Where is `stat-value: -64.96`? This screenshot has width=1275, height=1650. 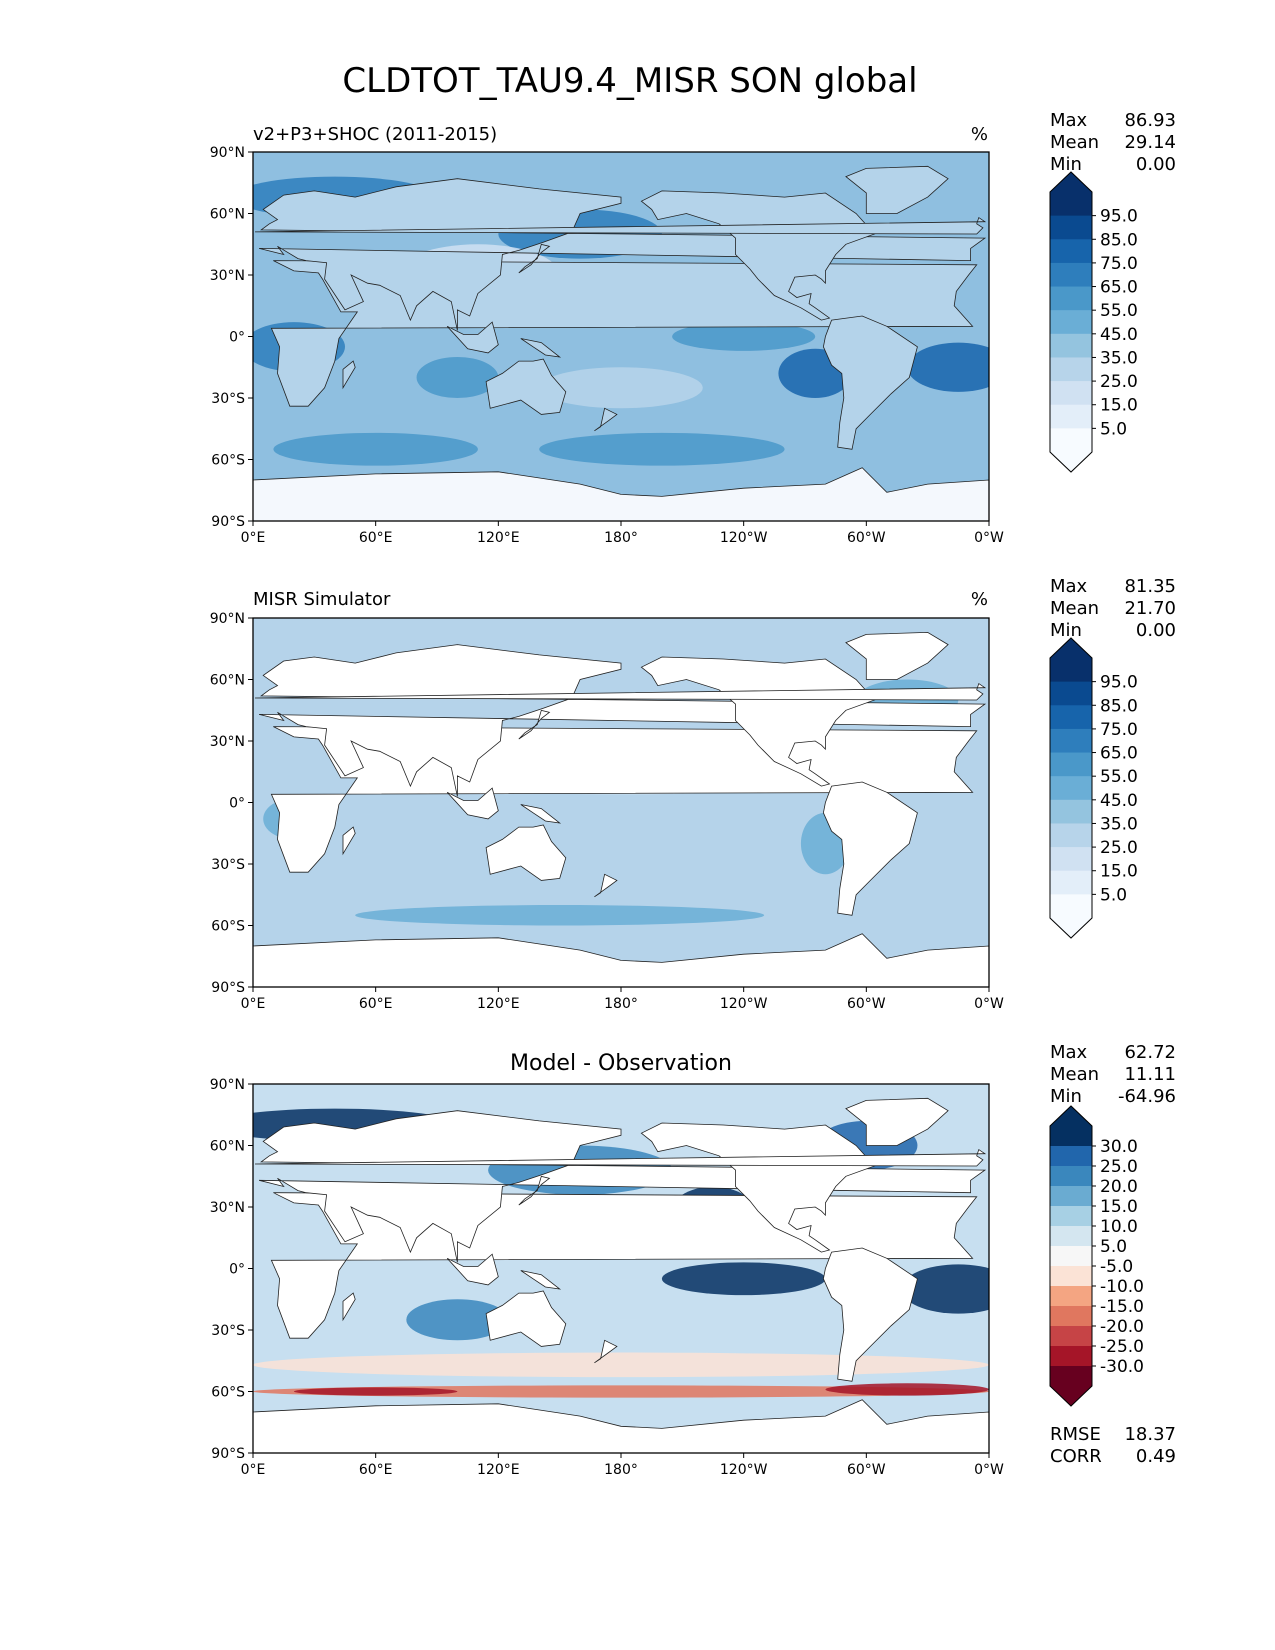 stat-value: -64.96 is located at coordinates (1147, 1096).